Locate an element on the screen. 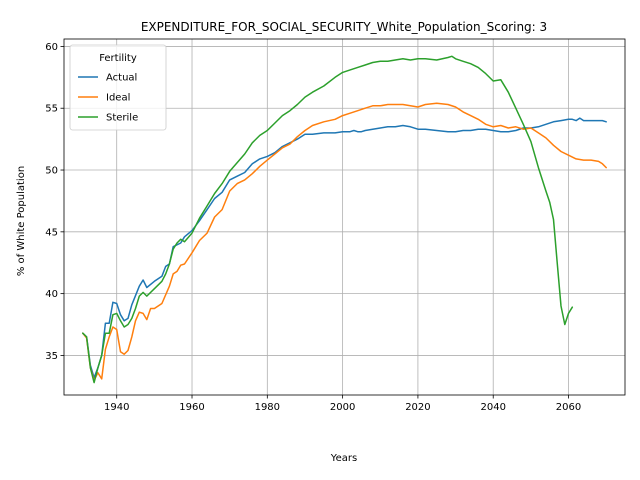  x-tick-label: 2040 is located at coordinates (492, 407).